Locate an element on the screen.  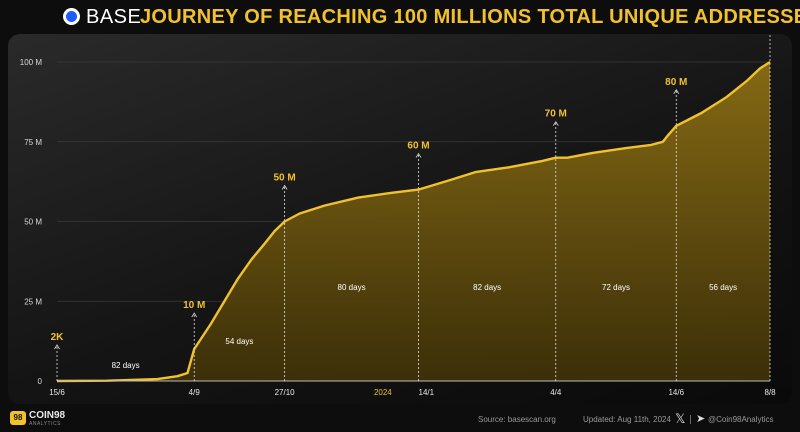
brand-name: BASE is located at coordinates (114, 17).